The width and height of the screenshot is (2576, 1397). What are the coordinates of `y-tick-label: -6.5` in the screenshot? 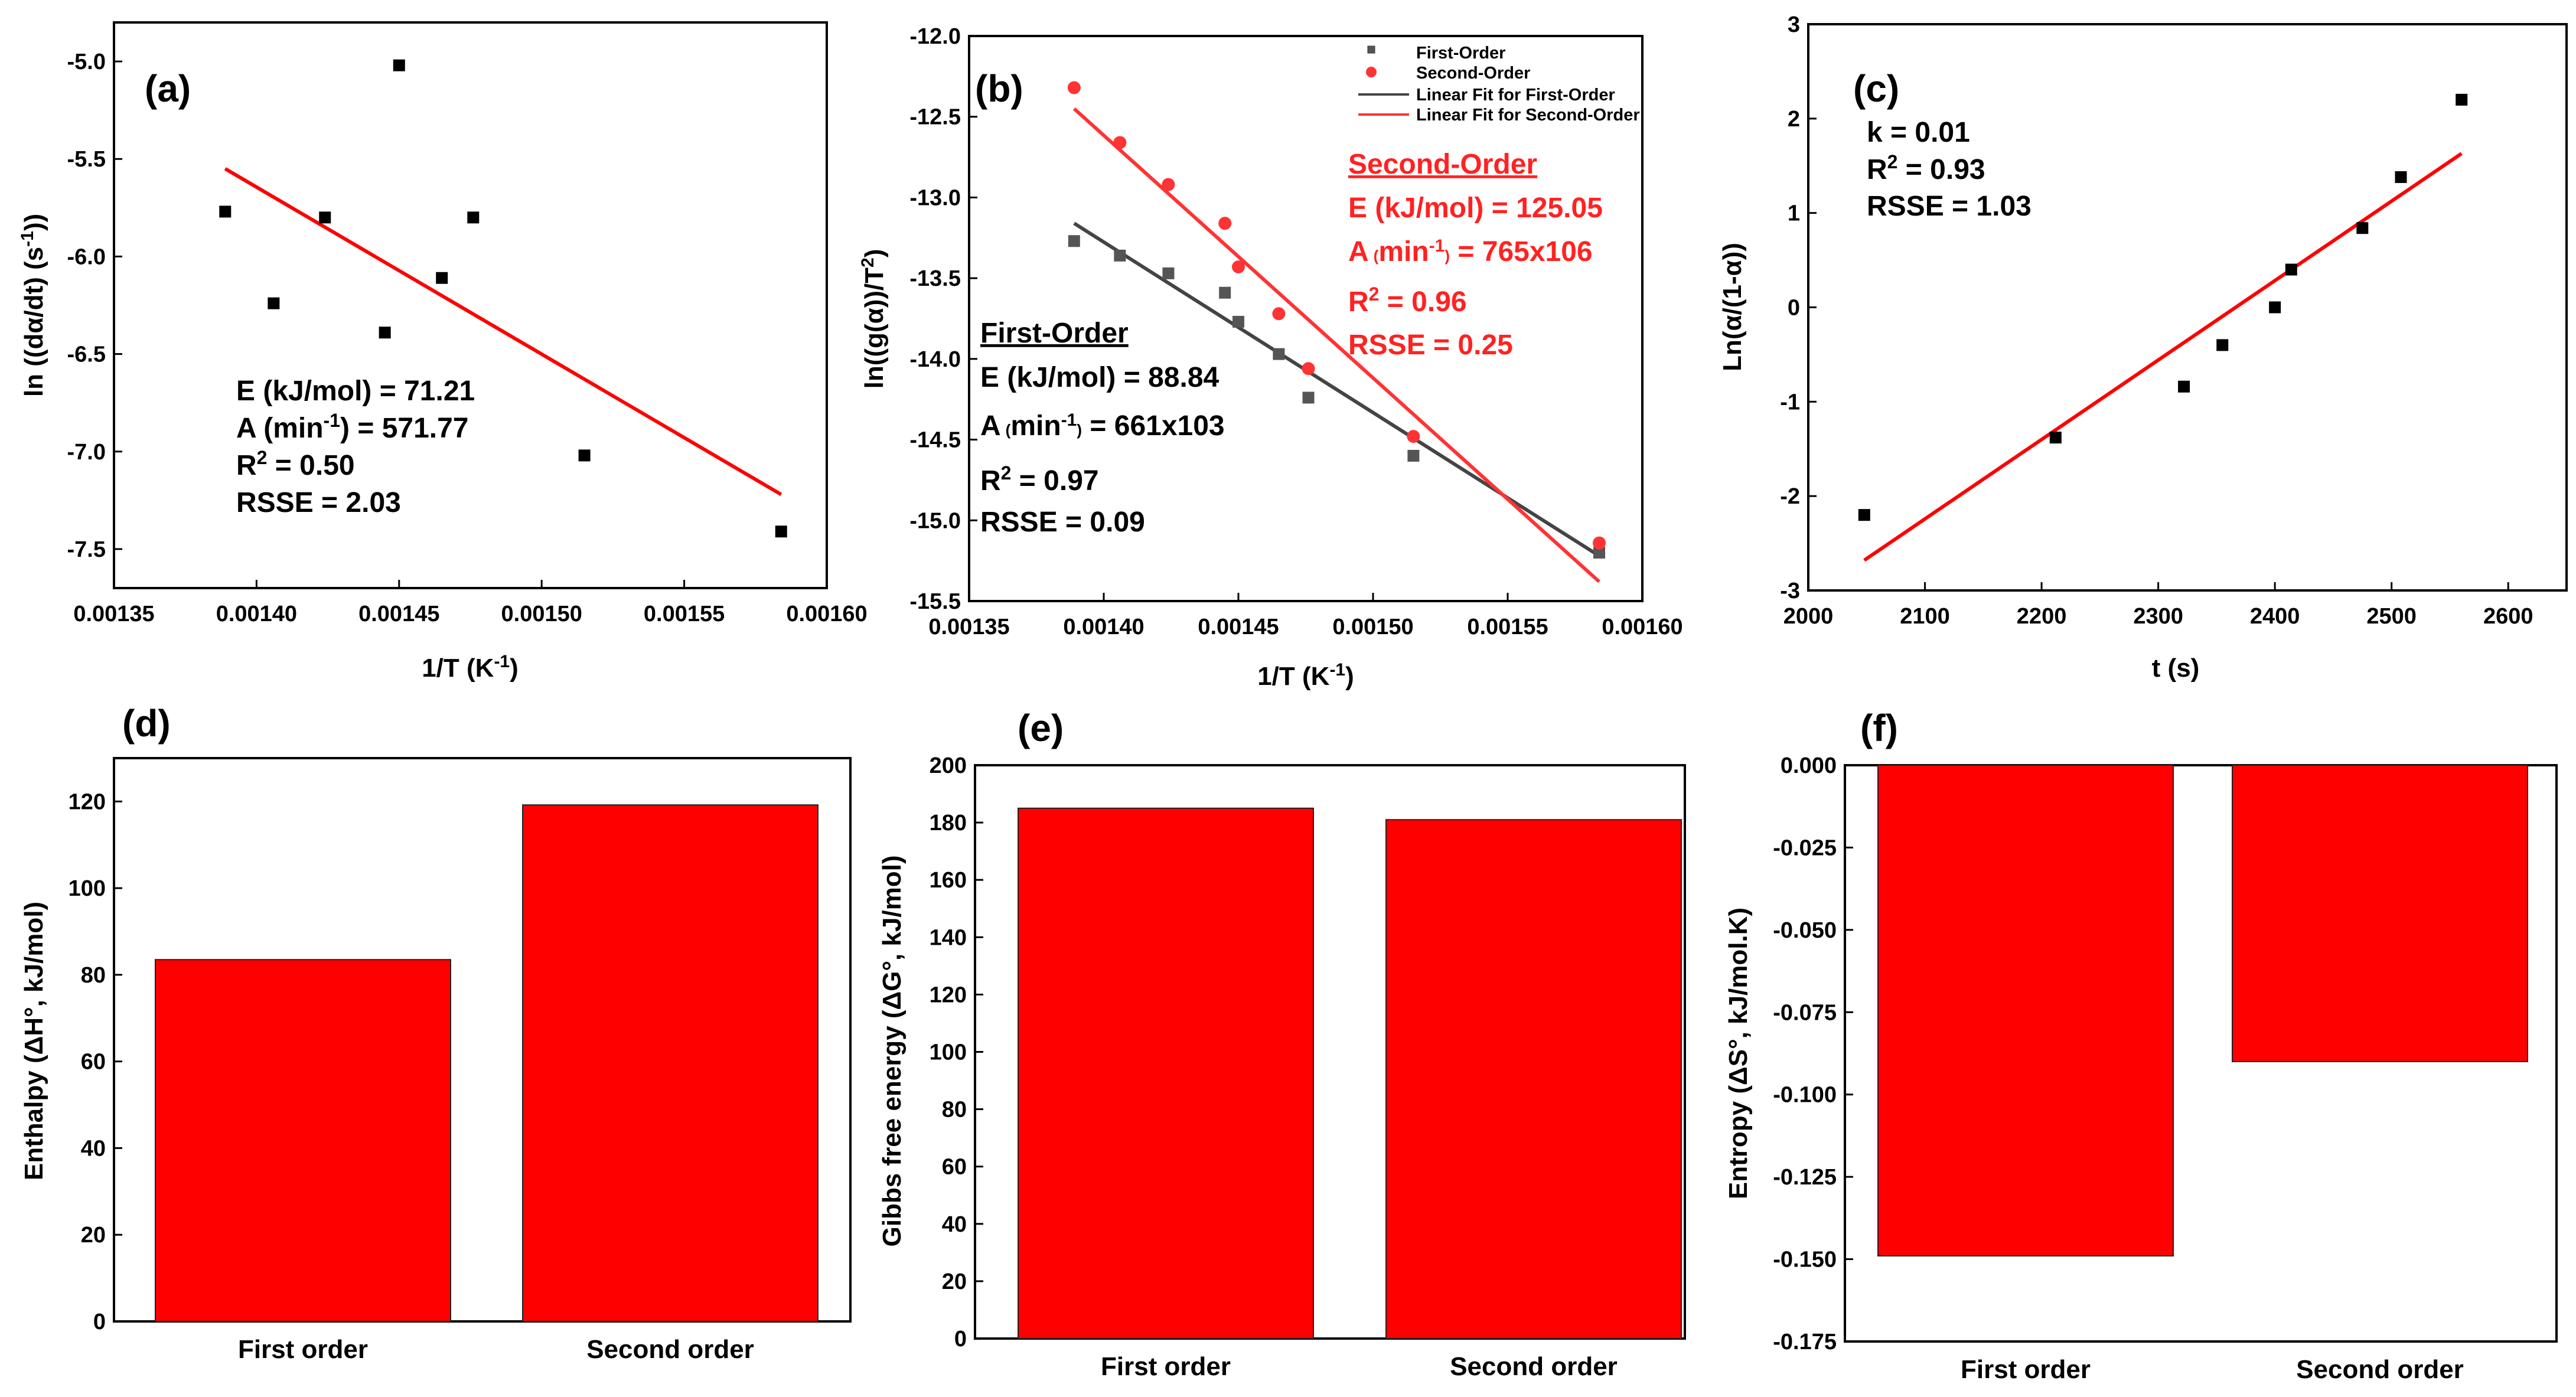 It's located at (86, 354).